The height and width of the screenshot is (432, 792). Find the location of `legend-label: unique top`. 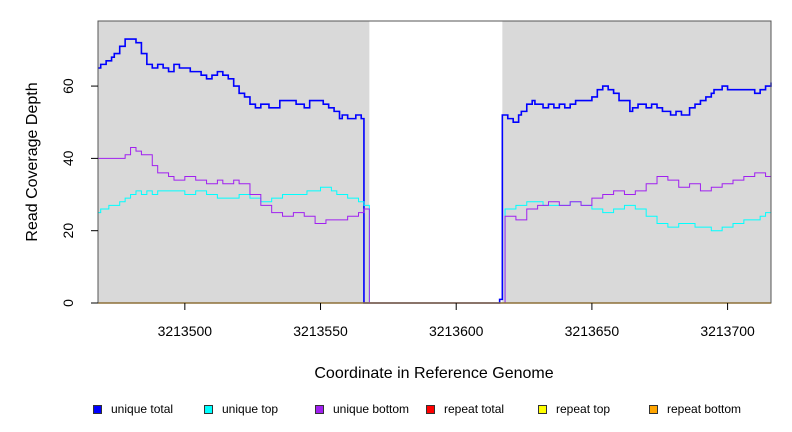

legend-label: unique top is located at coordinates (250, 409).